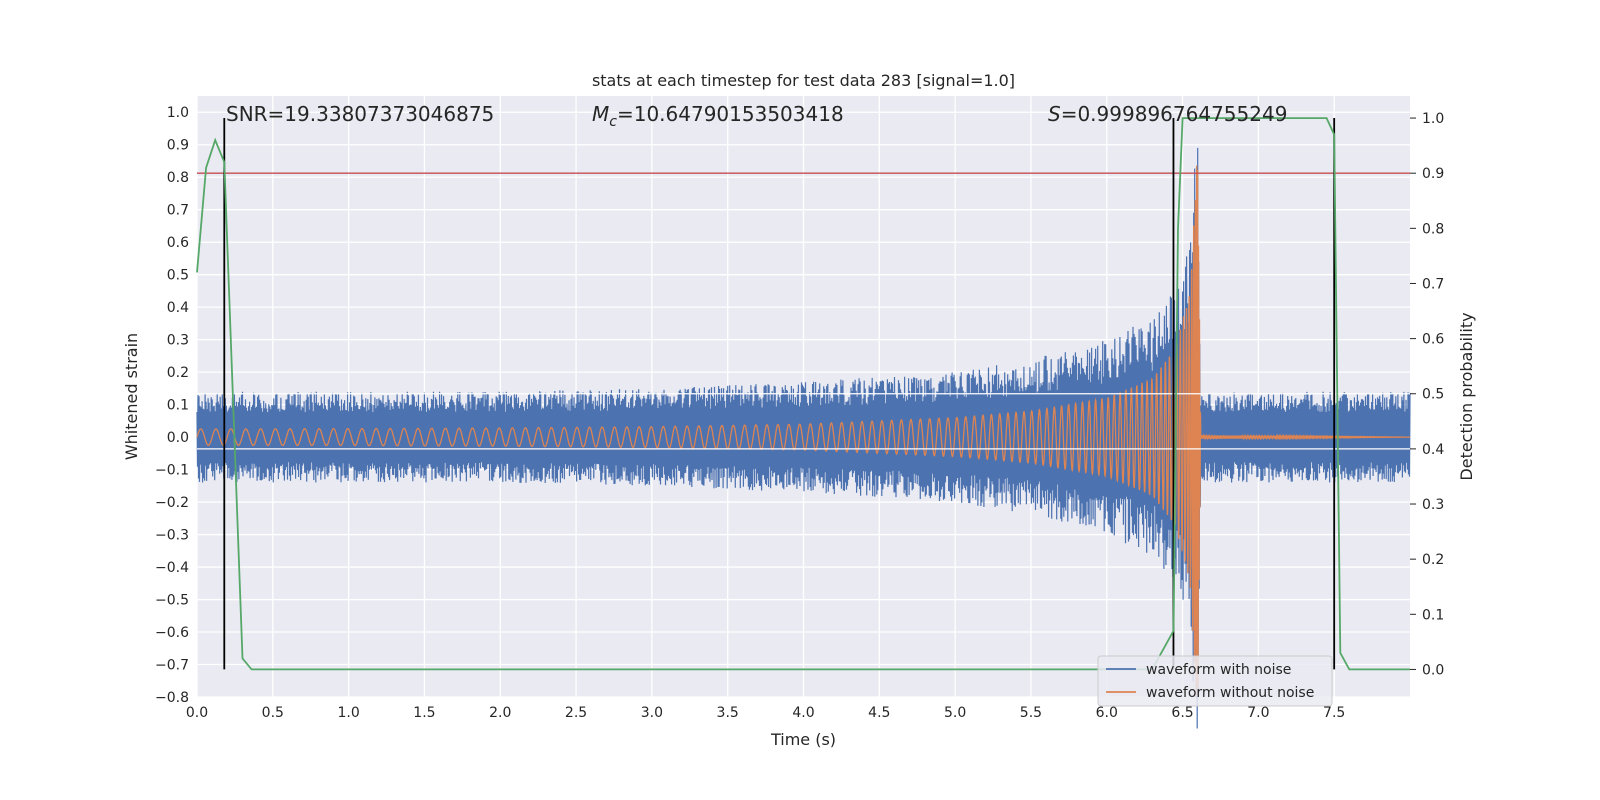 The image size is (1600, 800). What do you see at coordinates (178, 406) in the screenshot?
I see `y-tick-label: 0.1` at bounding box center [178, 406].